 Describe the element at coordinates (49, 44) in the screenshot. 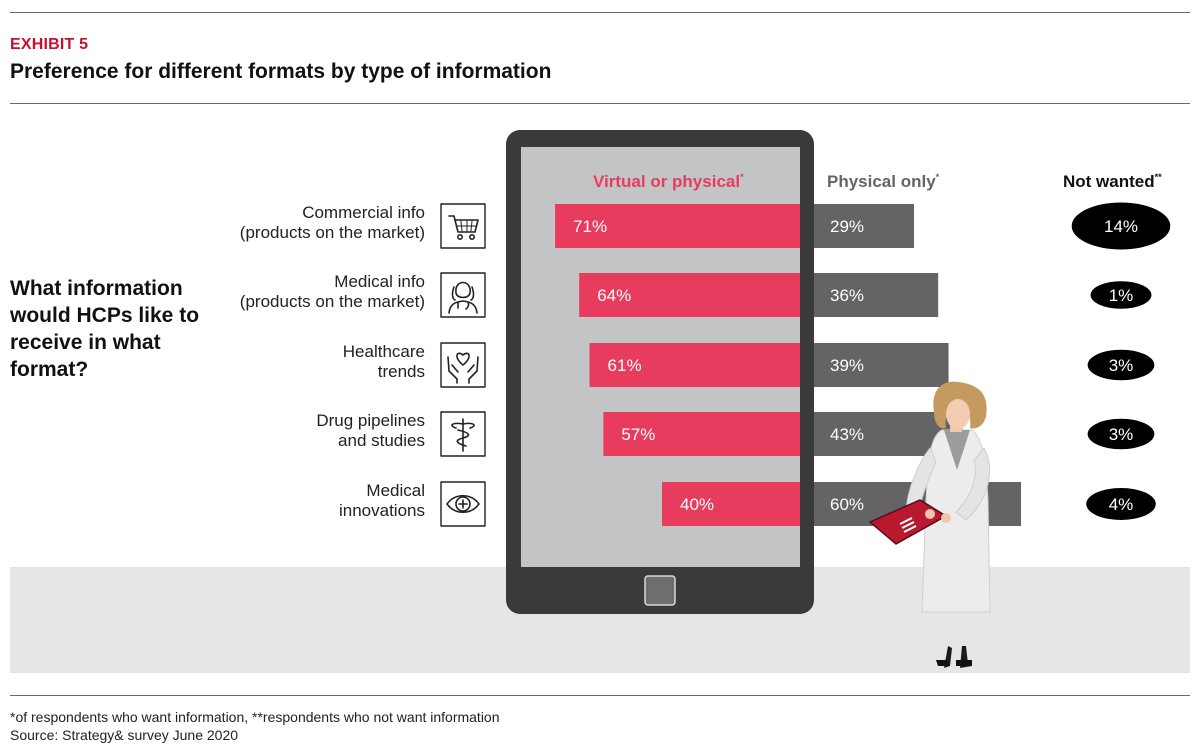

I see `exhibit-label: EXHIBIT 5` at that location.